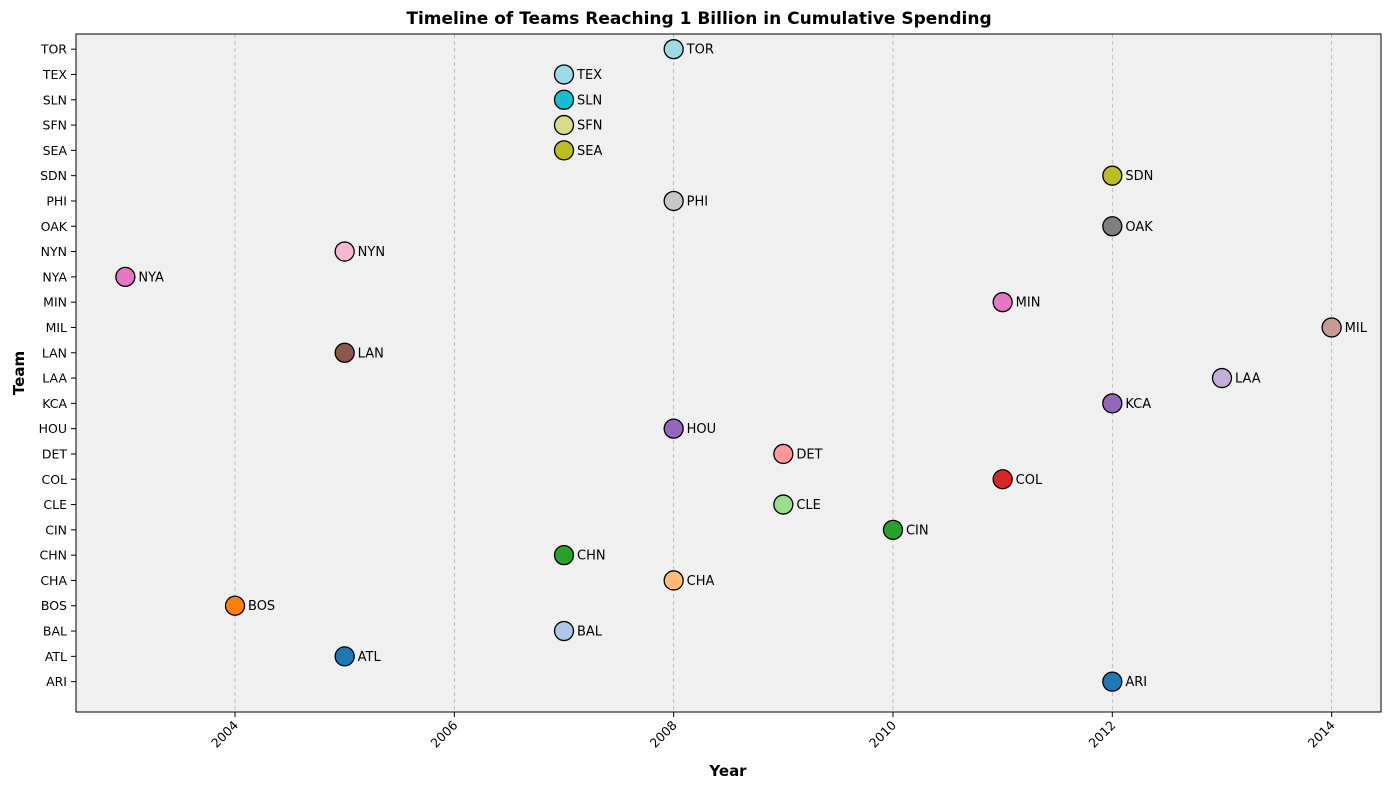 The width and height of the screenshot is (1390, 790). Describe the element at coordinates (54, 276) in the screenshot. I see `y-tick-label: NYA` at that location.